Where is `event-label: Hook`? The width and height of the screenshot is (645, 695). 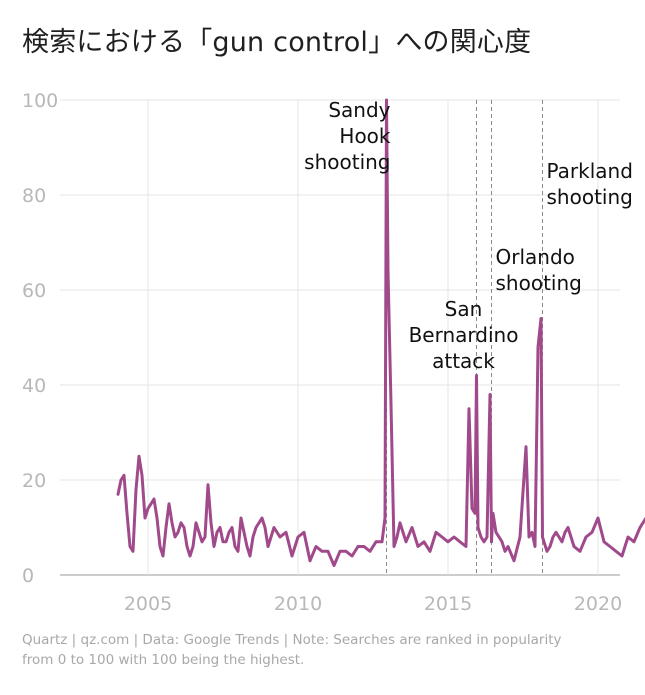 event-label: Hook is located at coordinates (365, 136).